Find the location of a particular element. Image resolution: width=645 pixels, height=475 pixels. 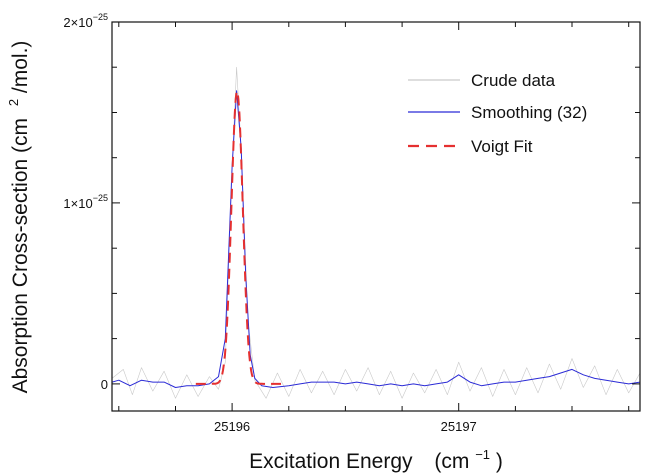

y-axis-label-tail: /mol.) is located at coordinates (20, 67).